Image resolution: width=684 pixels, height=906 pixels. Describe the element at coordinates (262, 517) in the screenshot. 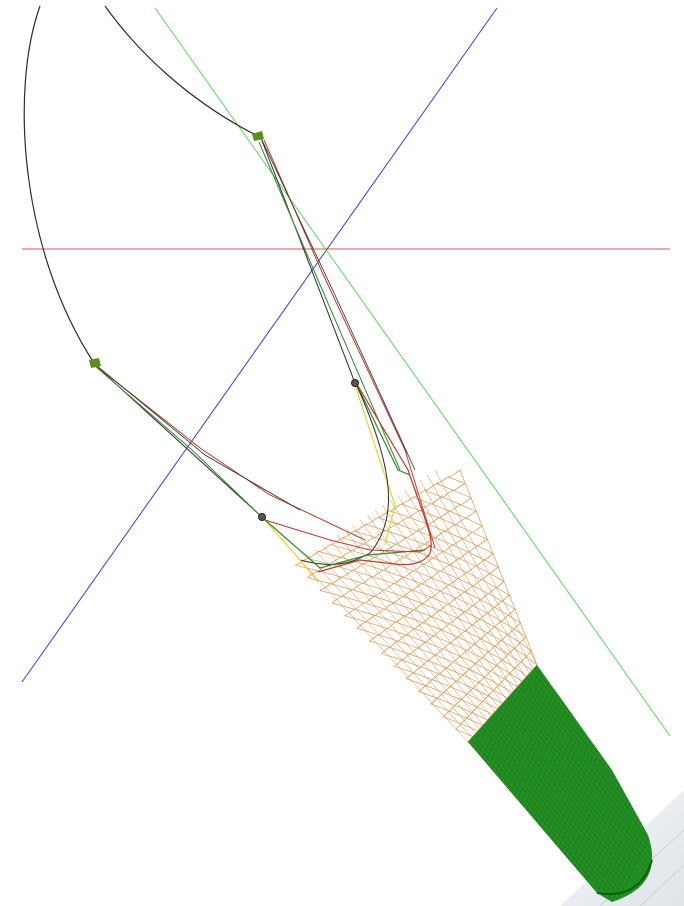

I see `float-lower` at that location.